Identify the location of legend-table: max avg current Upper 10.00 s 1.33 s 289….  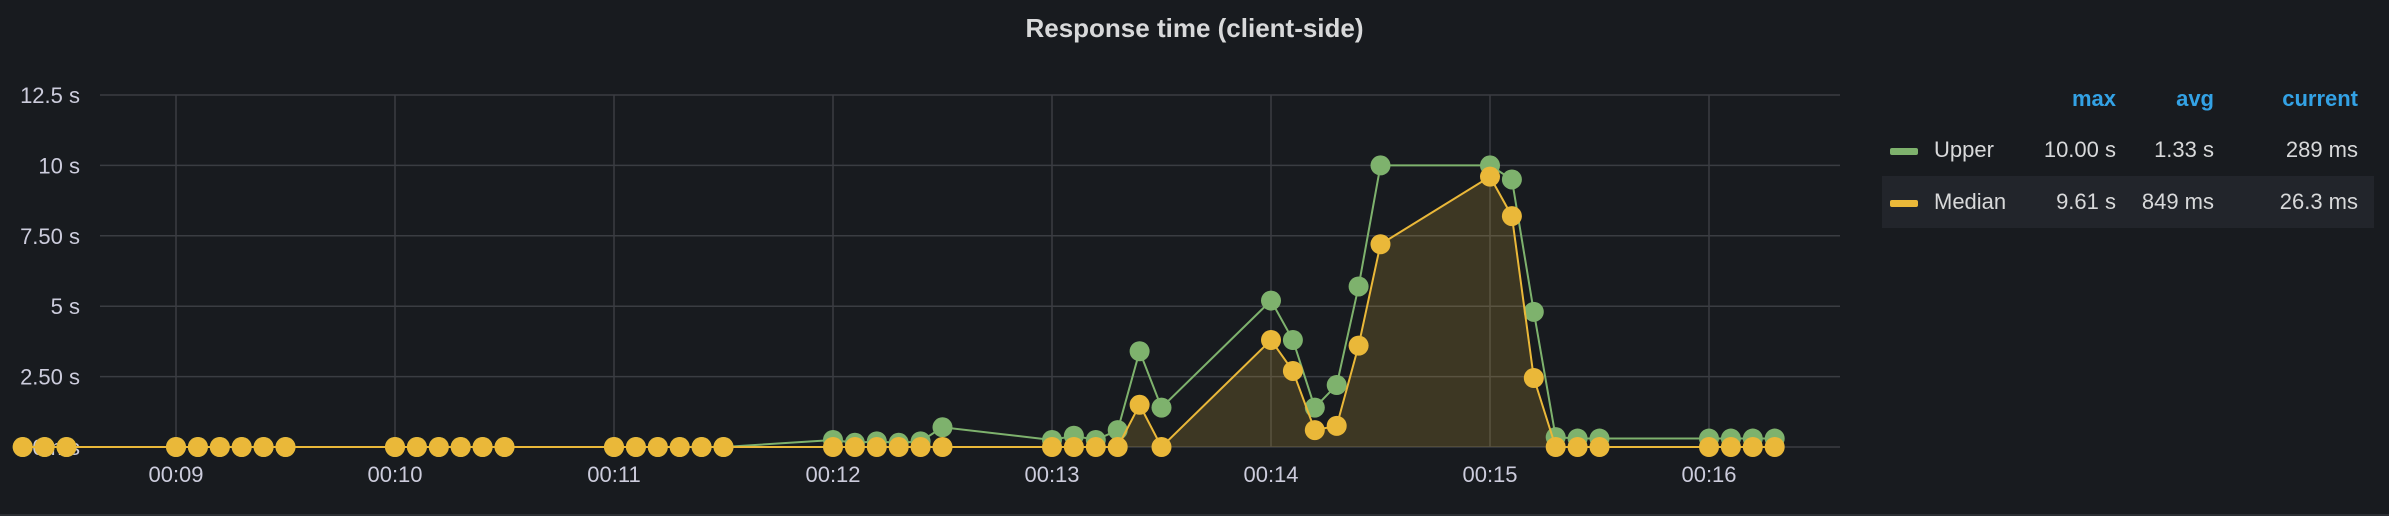
(2128, 157).